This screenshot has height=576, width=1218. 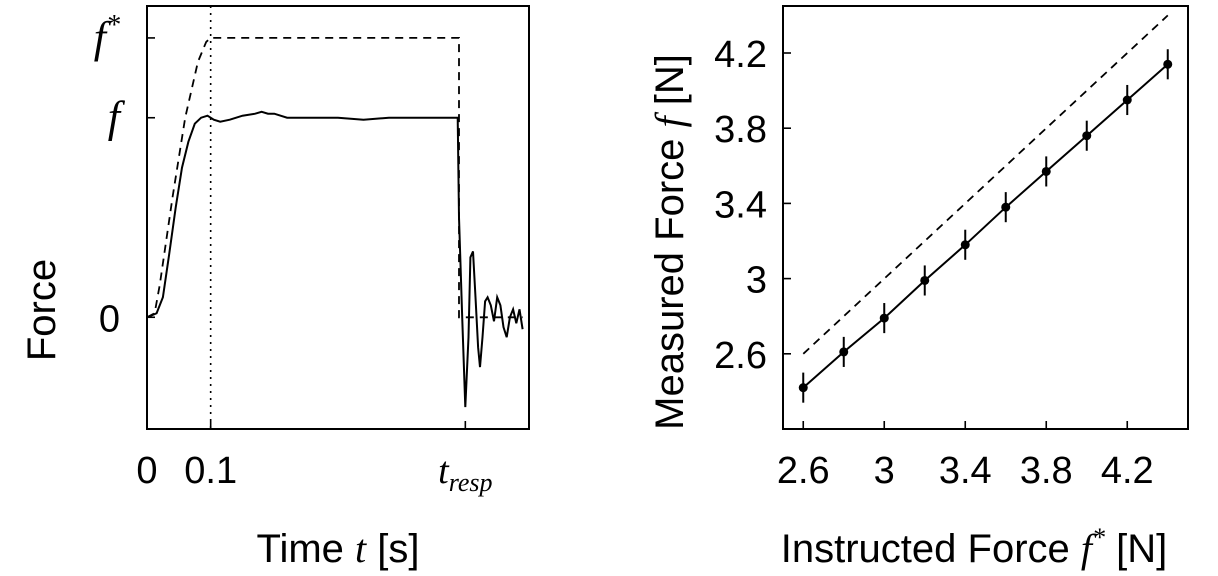 What do you see at coordinates (803, 471) in the screenshot?
I see `right-x-tick-label: 2.6` at bounding box center [803, 471].